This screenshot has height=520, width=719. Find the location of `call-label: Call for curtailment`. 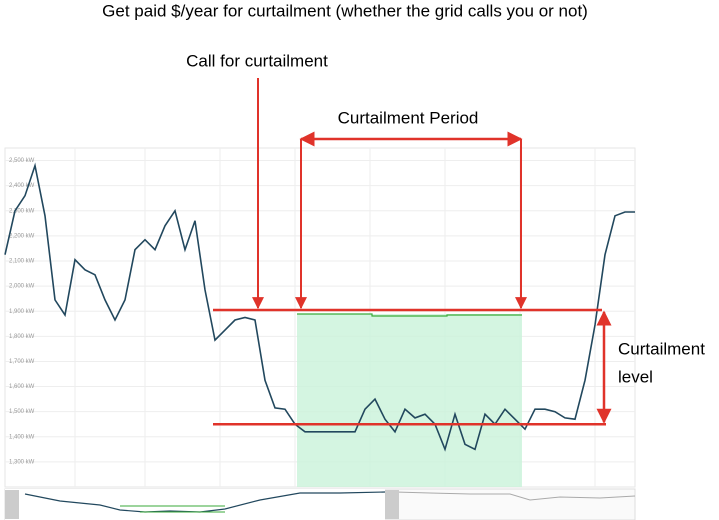

call-label: Call for curtailment is located at coordinates (257, 60).